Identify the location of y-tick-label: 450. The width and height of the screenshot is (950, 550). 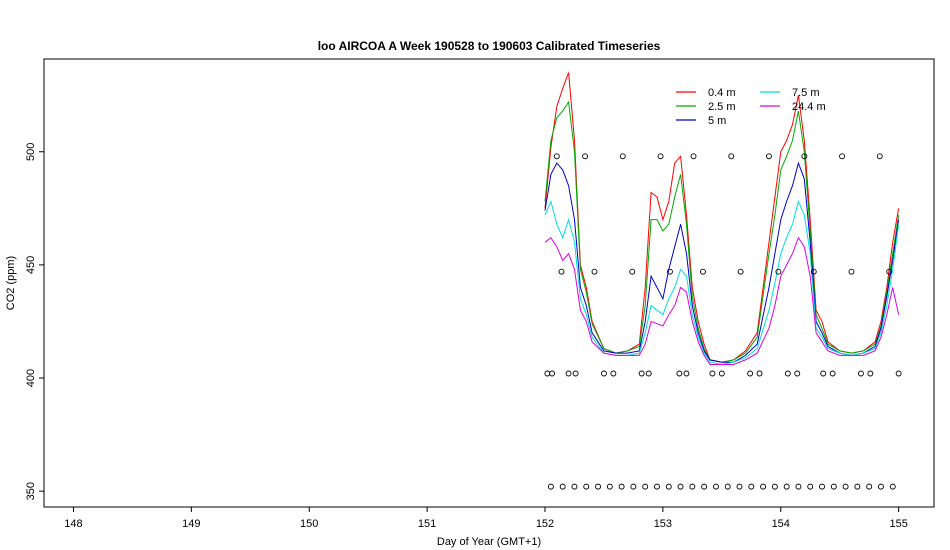
(31, 265).